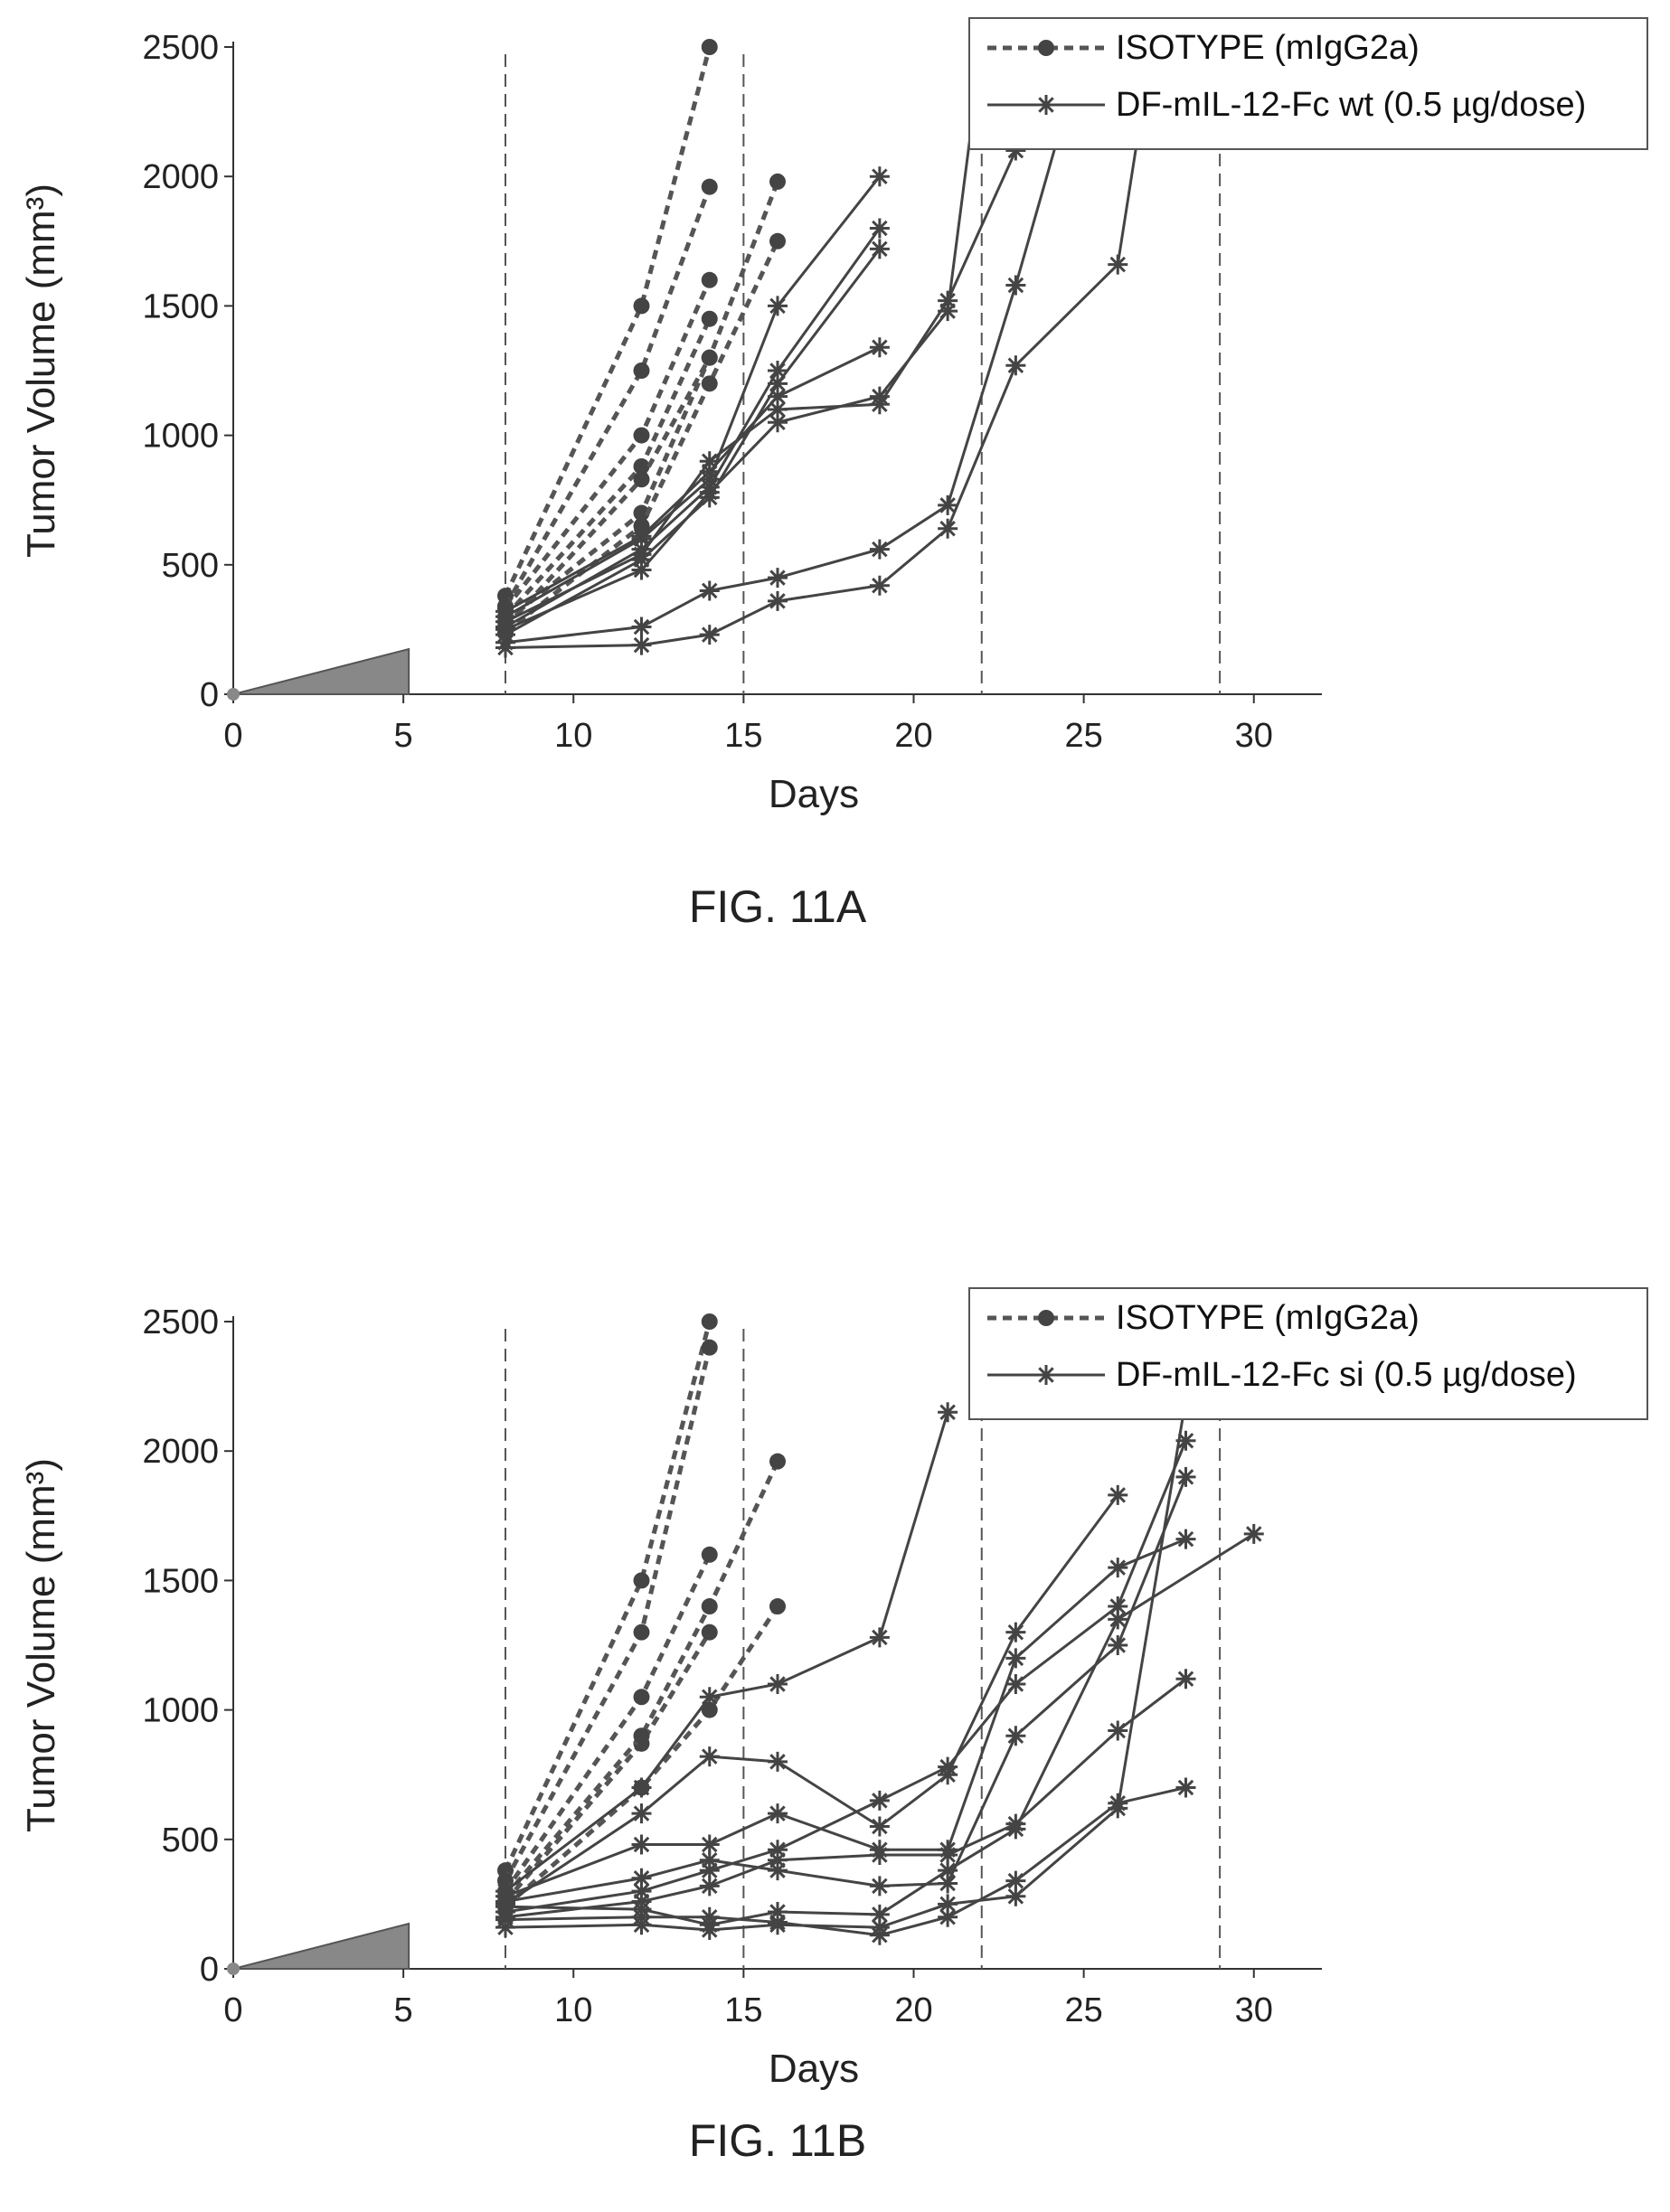 This screenshot has width=1670, height=2212. What do you see at coordinates (209, 695) in the screenshot?
I see `y-tick-label: 0` at bounding box center [209, 695].